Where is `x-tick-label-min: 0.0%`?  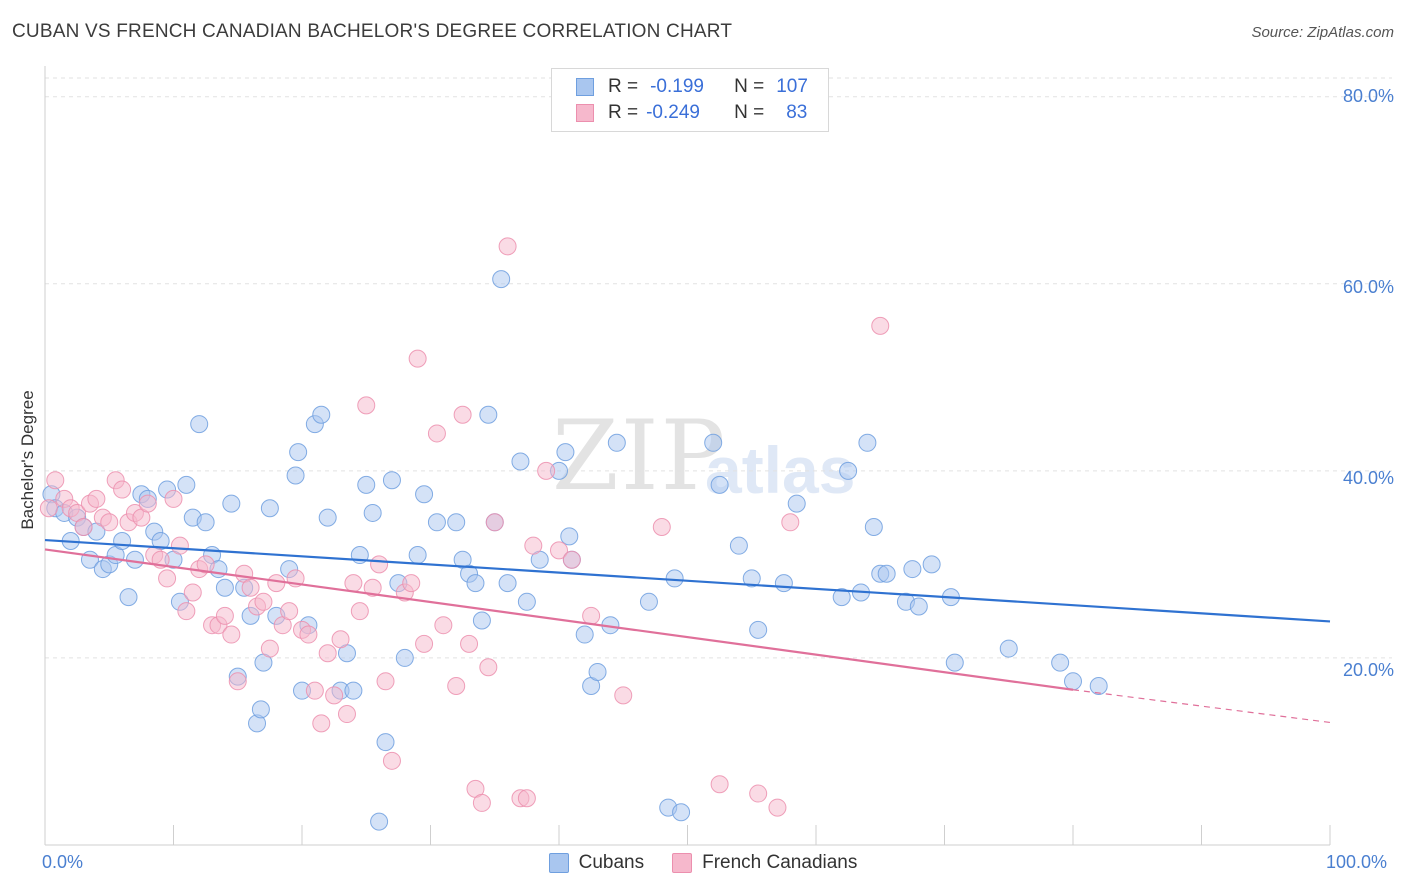
x-tick-label-min: 0.0% is located at coordinates (63, 862).